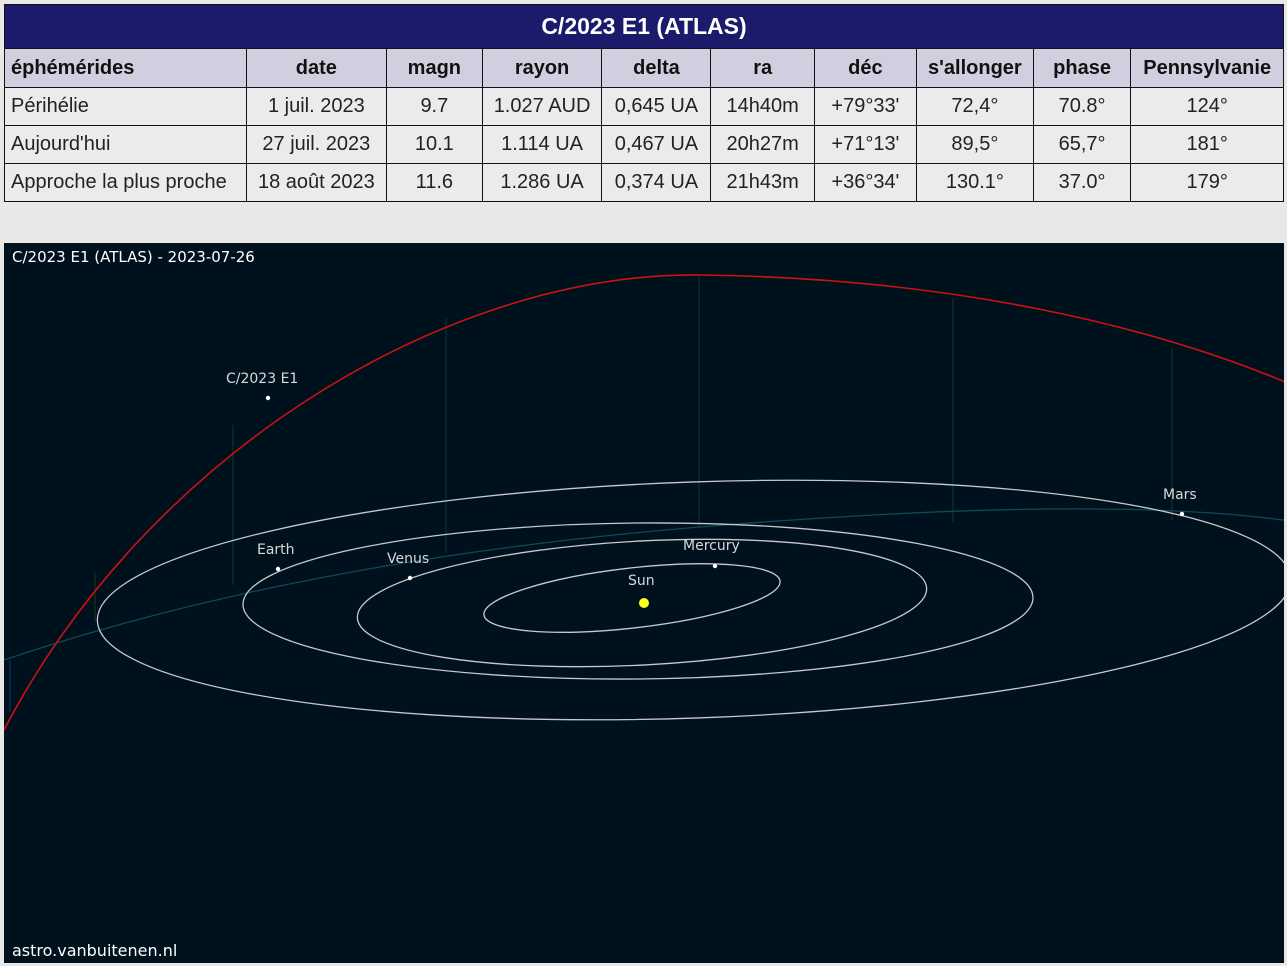 This screenshot has height=966, width=1287. I want to click on column-header: ra, so click(762, 68).